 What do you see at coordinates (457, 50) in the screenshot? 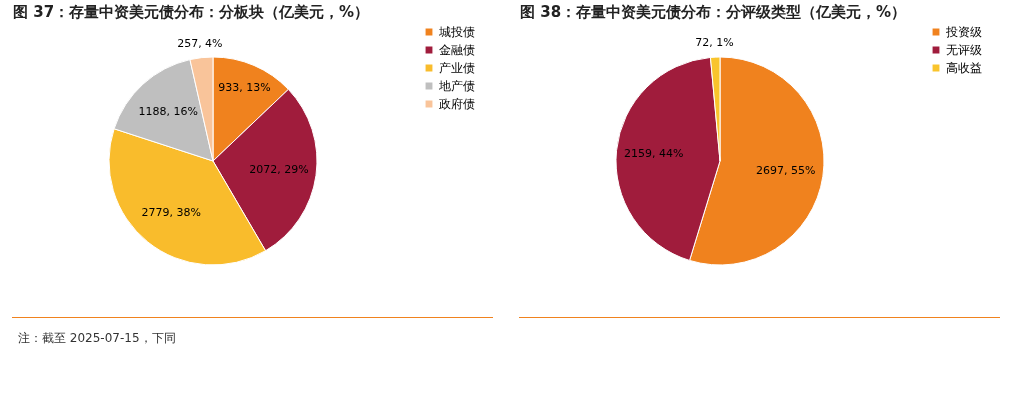
I see `legend-label: 金融债` at bounding box center [457, 50].